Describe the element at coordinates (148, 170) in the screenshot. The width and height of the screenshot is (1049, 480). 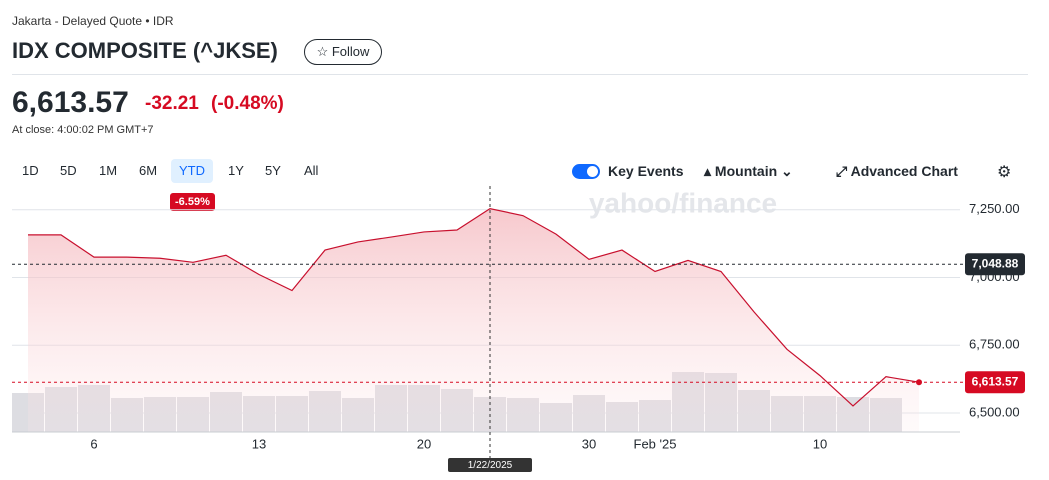
I see `range-tab: 6M` at that location.